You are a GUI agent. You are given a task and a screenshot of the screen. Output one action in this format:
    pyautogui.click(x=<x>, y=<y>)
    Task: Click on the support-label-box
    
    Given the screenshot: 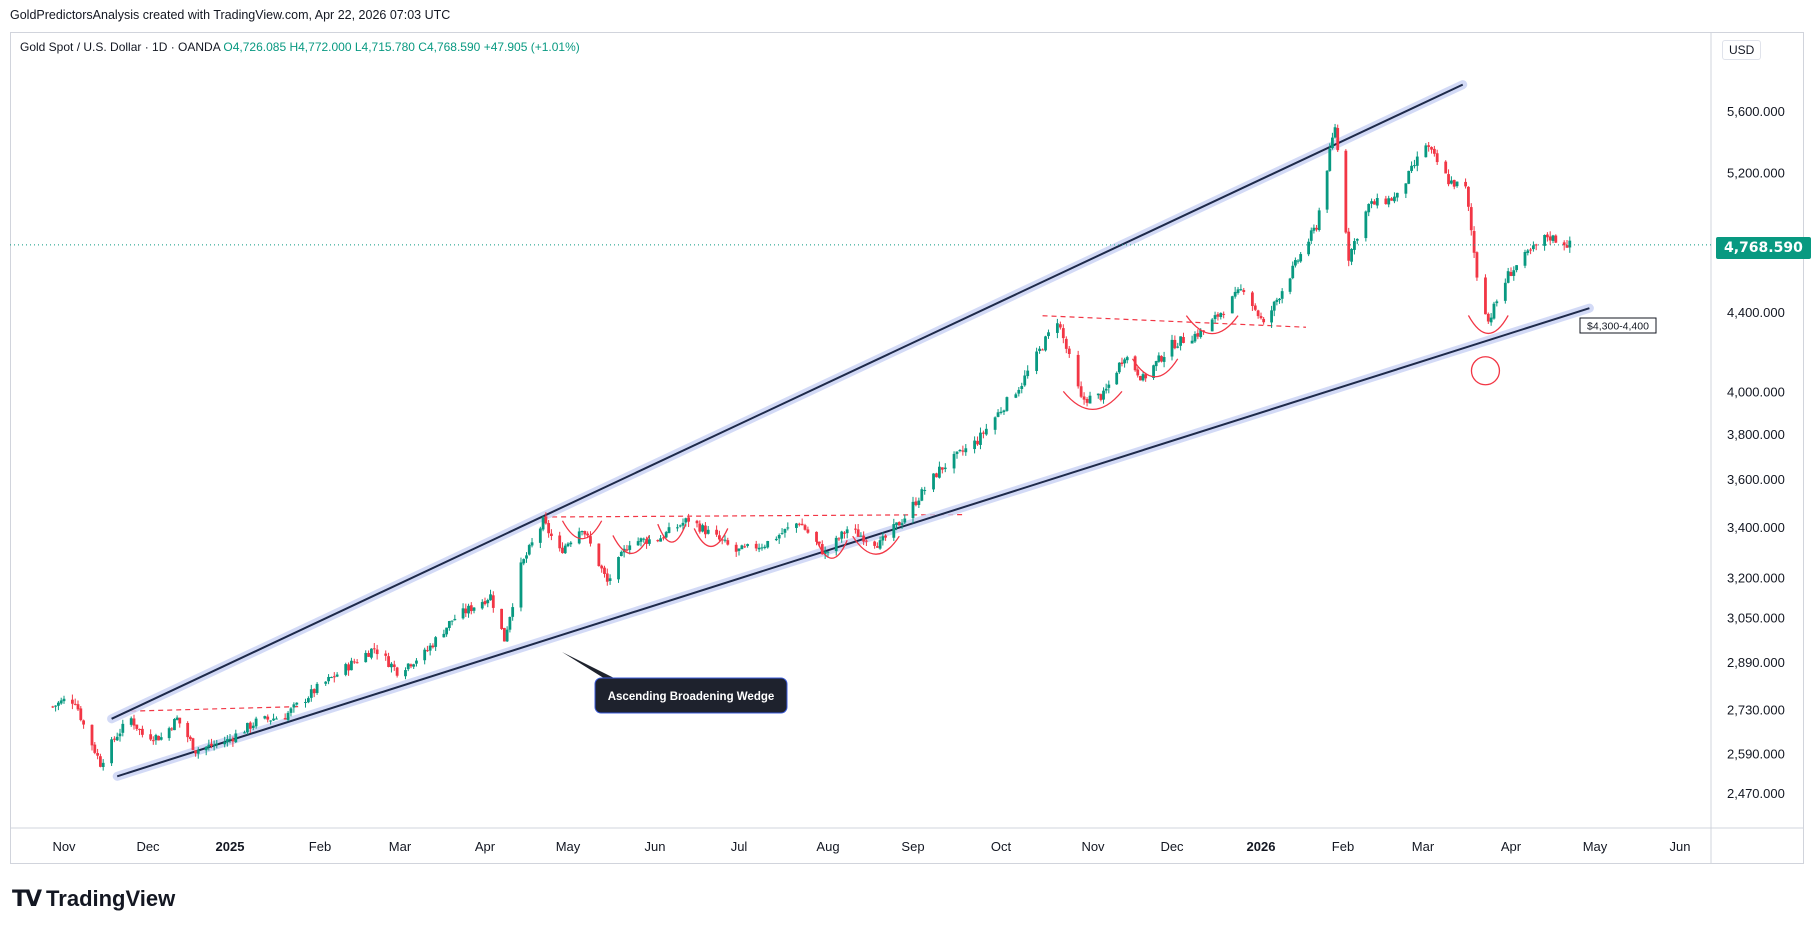 What is the action you would take?
    pyautogui.click(x=1618, y=325)
    